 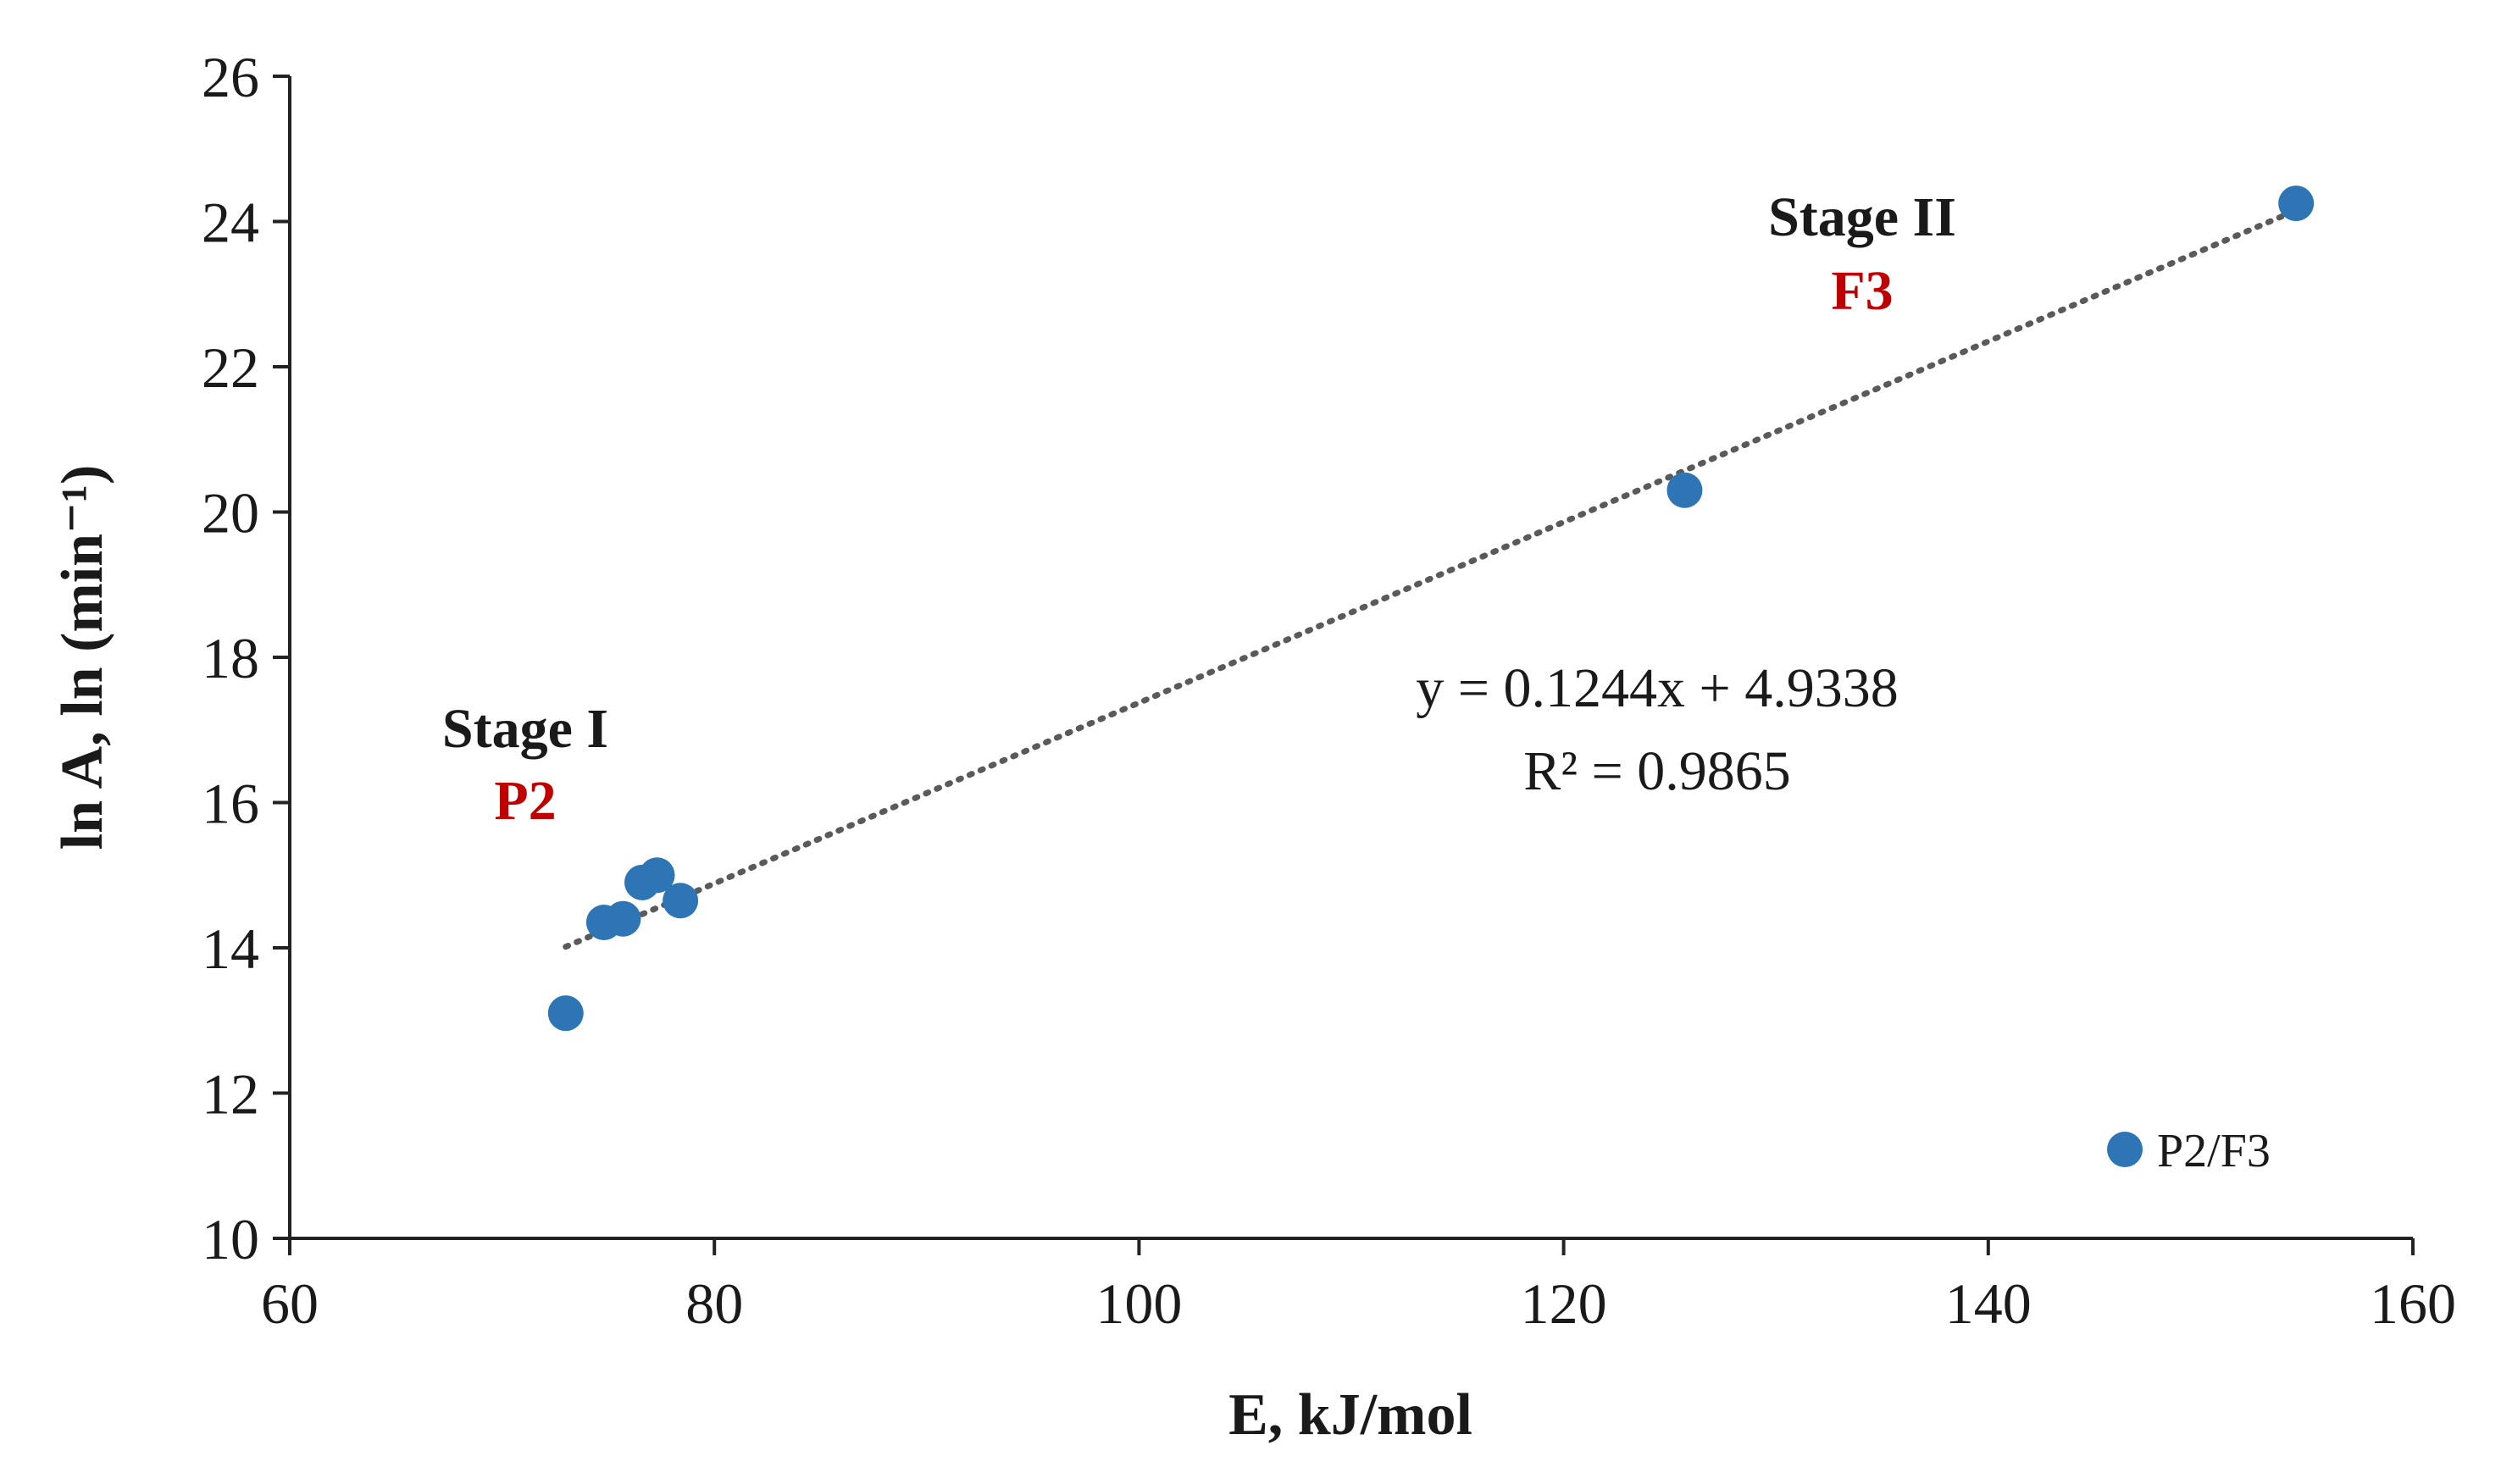 What do you see at coordinates (82, 657) in the screenshot?
I see `y-axis-title: ln A, ln (min⁻¹)` at bounding box center [82, 657].